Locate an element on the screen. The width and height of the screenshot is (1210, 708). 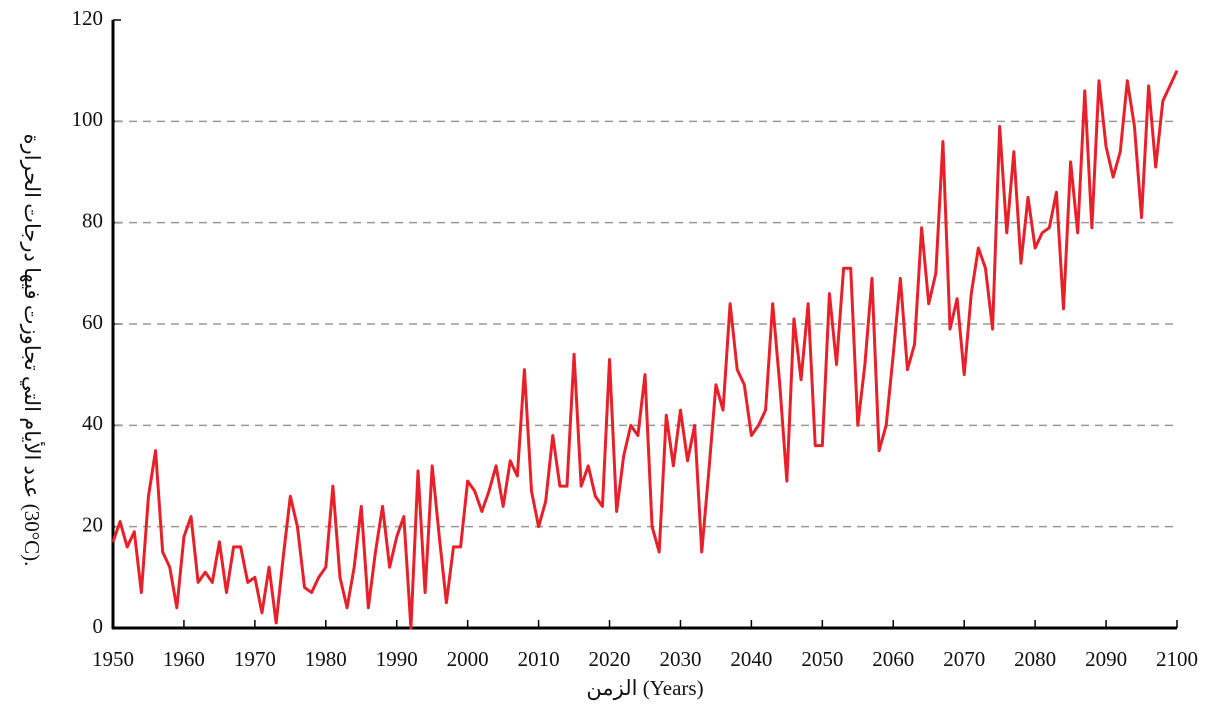
x-tick-label: 1950 is located at coordinates (113, 659).